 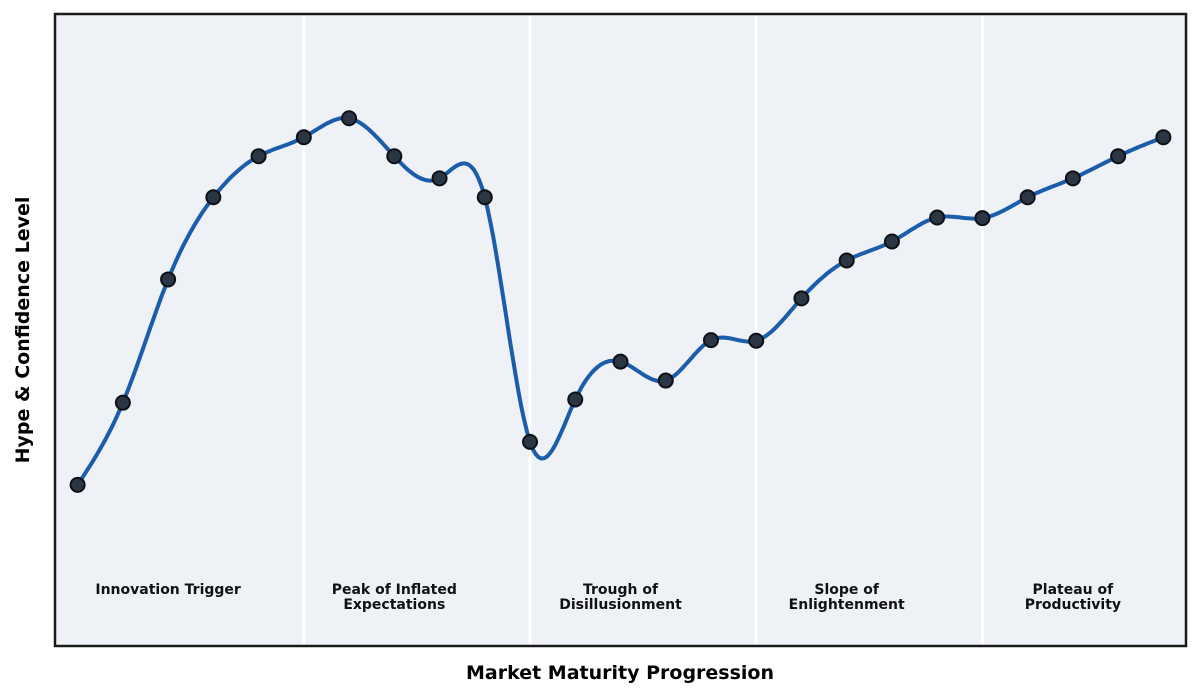 What do you see at coordinates (620, 673) in the screenshot?
I see `x-axis-label: Market Maturity Progression` at bounding box center [620, 673].